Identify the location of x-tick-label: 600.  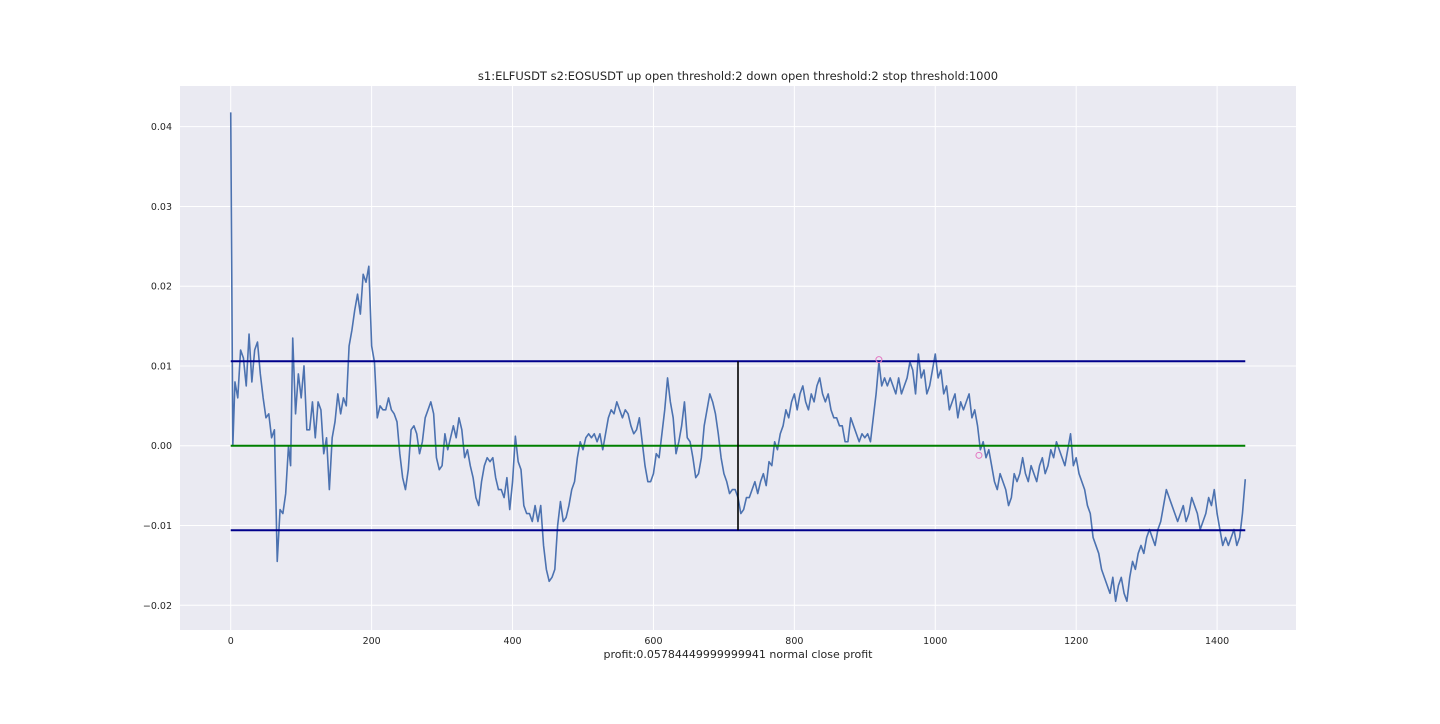
(653, 641).